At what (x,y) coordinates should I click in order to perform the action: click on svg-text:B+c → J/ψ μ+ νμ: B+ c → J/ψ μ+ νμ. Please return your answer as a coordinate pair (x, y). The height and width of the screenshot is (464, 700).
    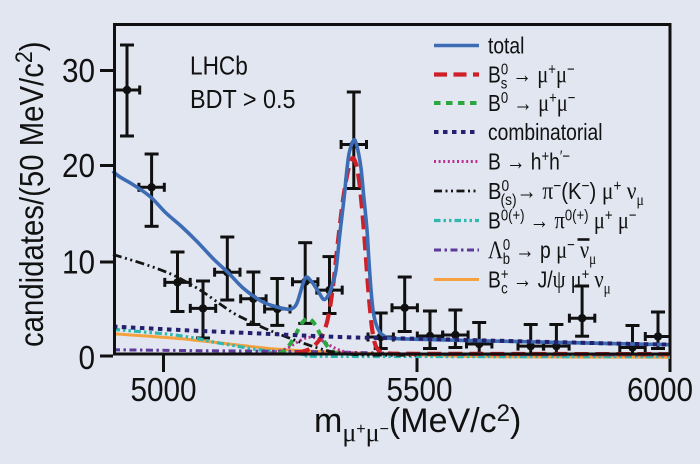
    Looking at the image, I should click on (549, 282).